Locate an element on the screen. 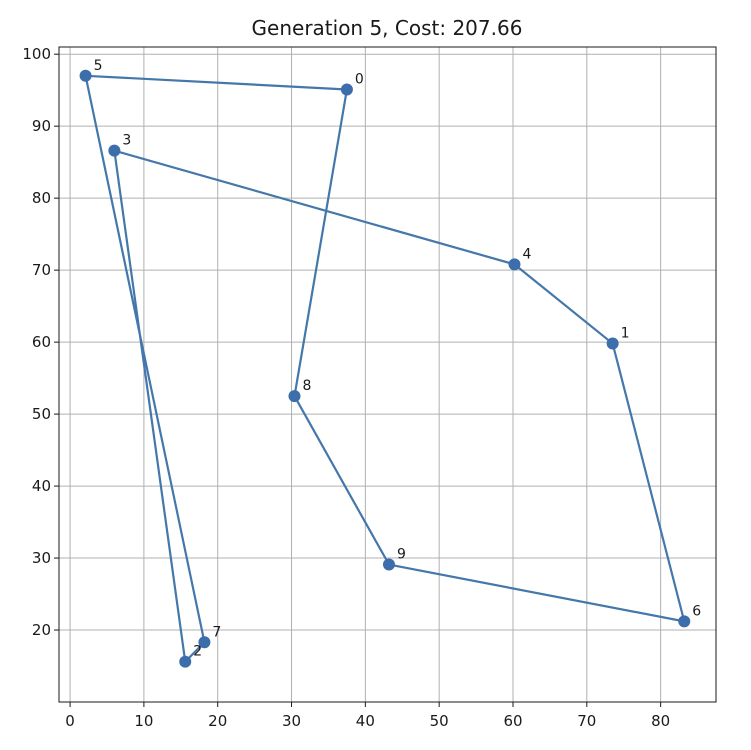  city-label-5: 5 is located at coordinates (98, 66).